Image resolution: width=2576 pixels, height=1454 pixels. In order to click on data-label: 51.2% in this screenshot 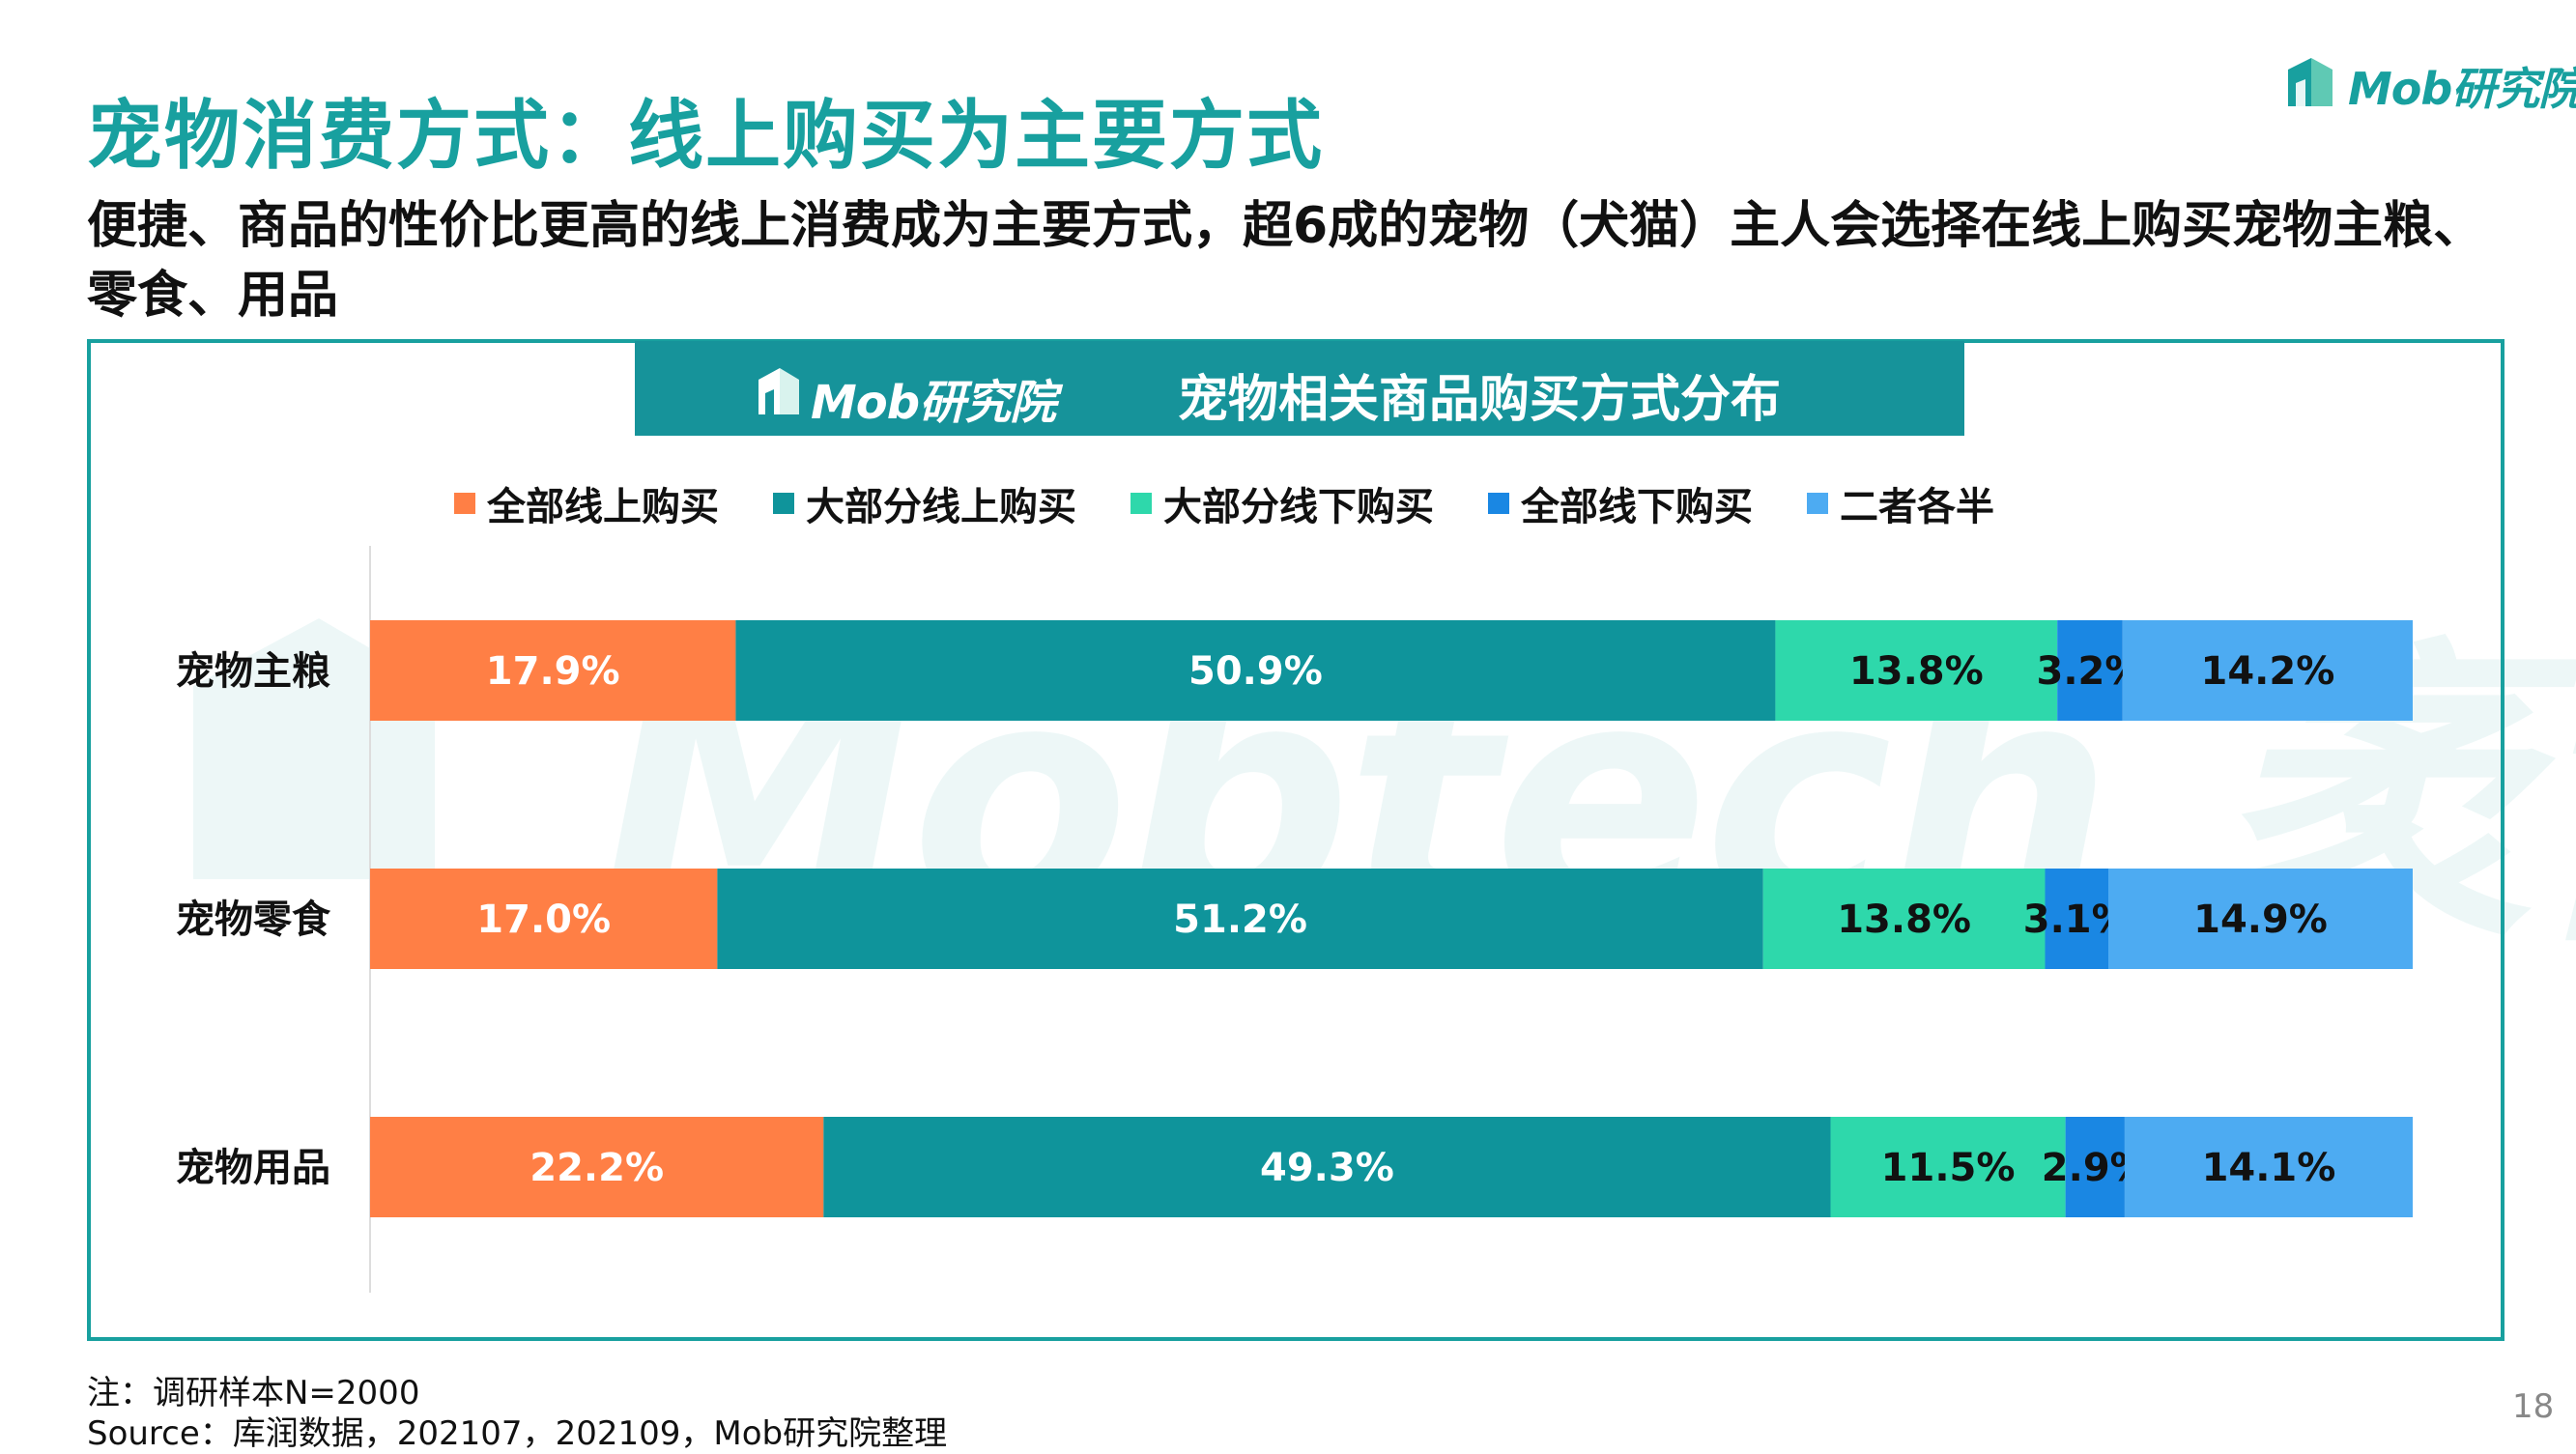, I will do `click(1240, 920)`.